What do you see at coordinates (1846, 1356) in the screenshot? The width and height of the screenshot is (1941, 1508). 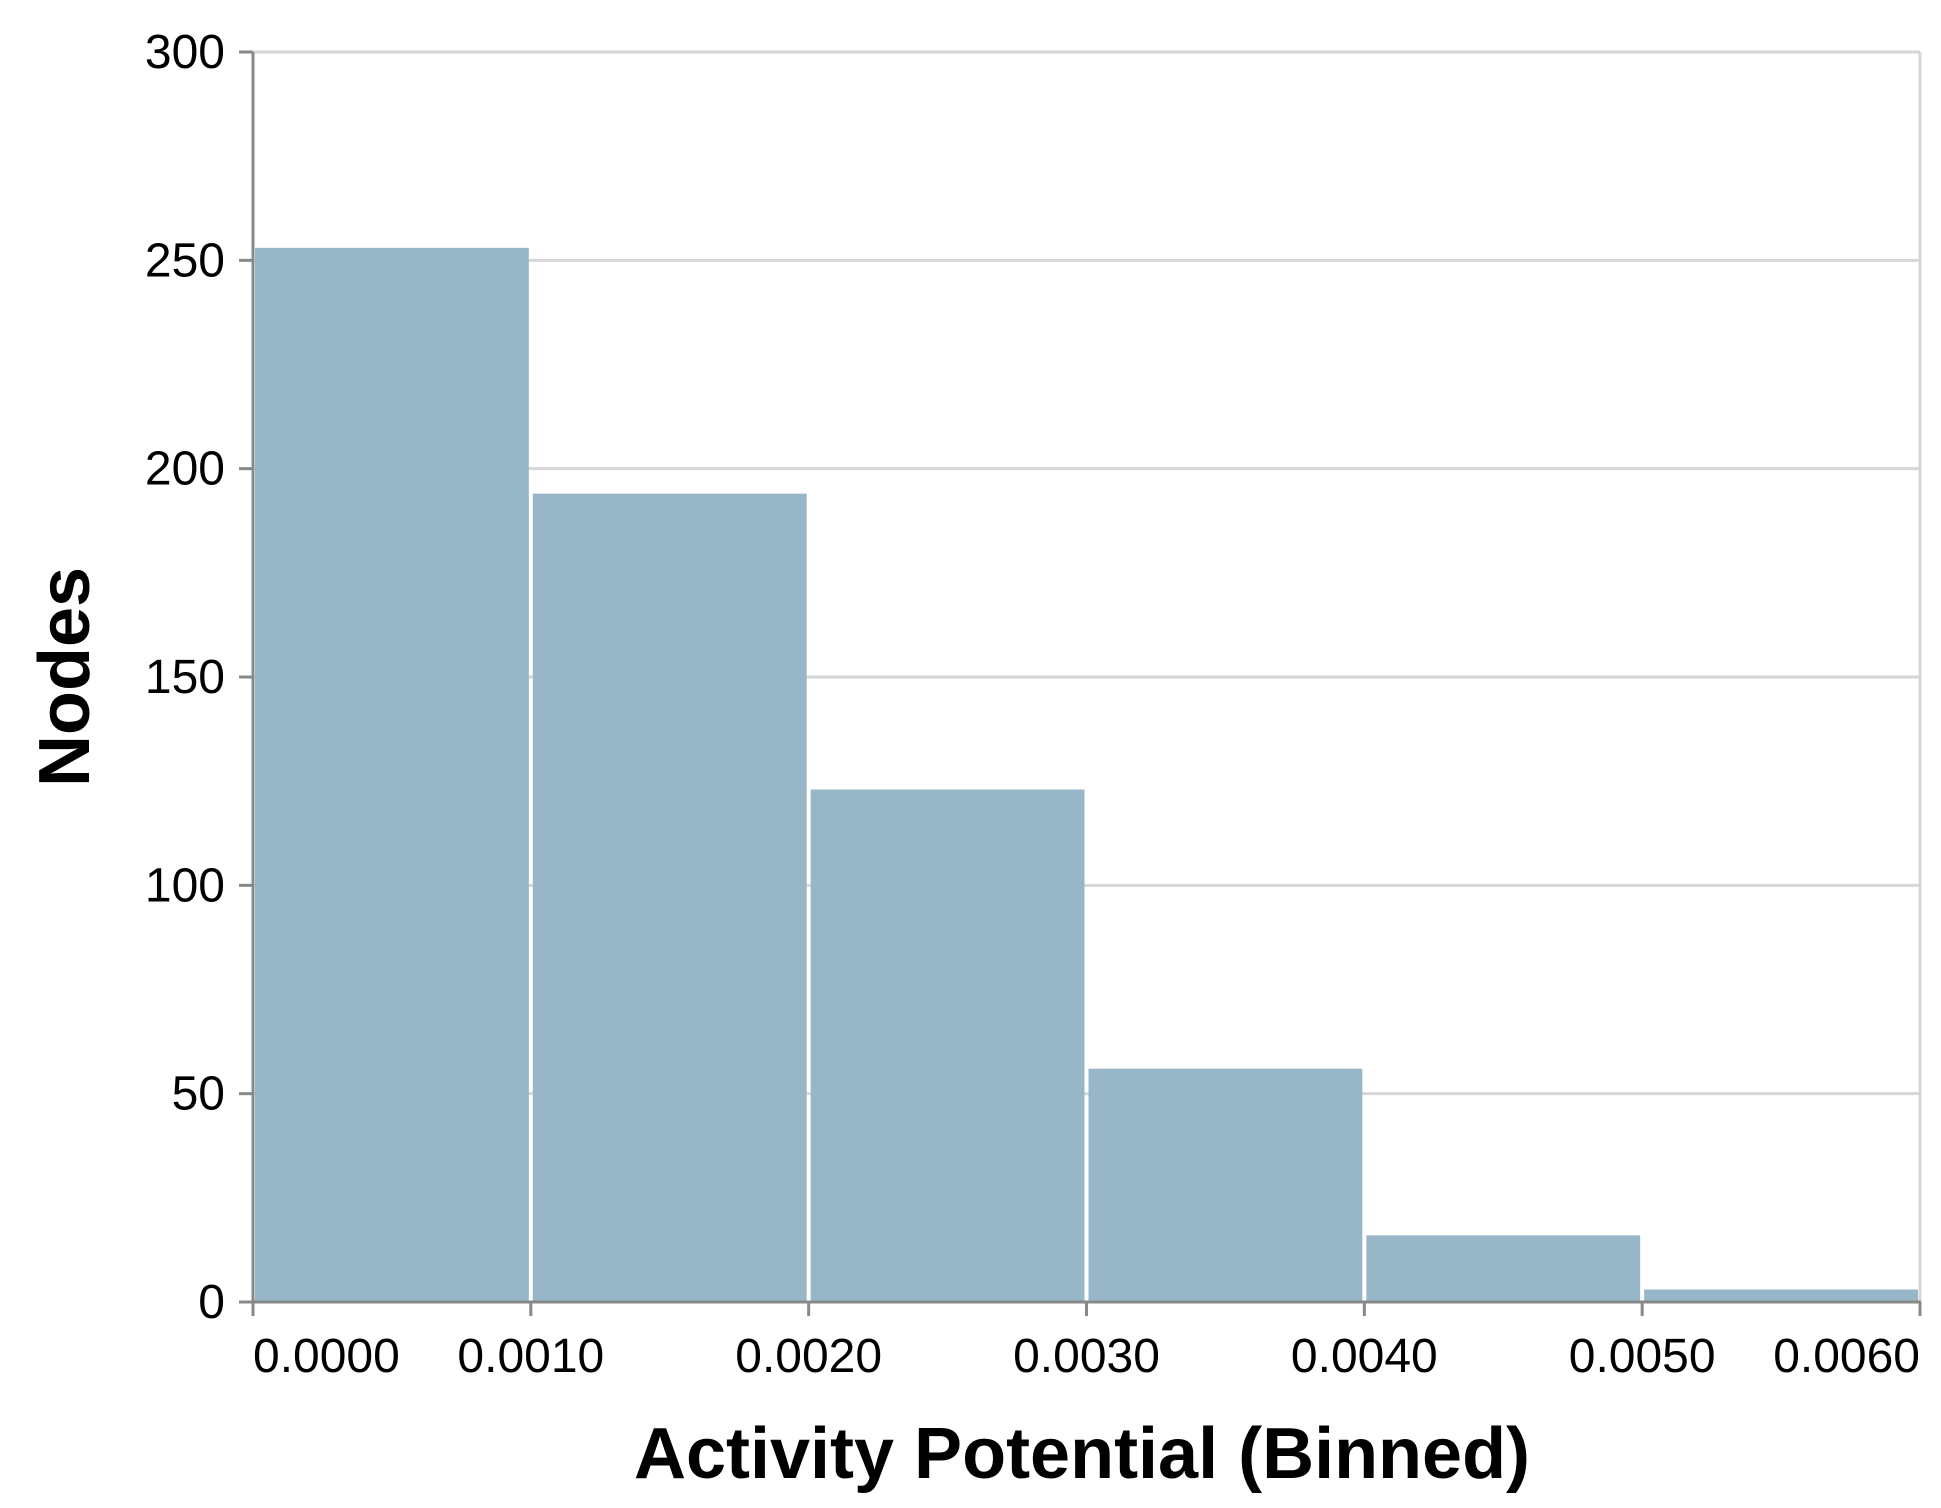 I see `x-tick-label: 0.0060` at bounding box center [1846, 1356].